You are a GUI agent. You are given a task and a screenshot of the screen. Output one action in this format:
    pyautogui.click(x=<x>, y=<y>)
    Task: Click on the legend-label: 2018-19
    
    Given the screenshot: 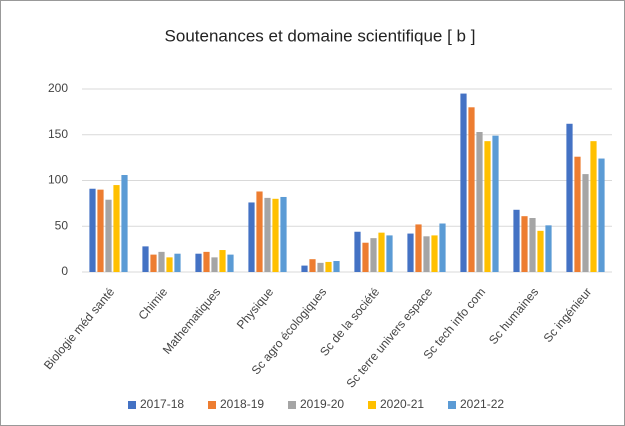 What is the action you would take?
    pyautogui.click(x=242, y=404)
    